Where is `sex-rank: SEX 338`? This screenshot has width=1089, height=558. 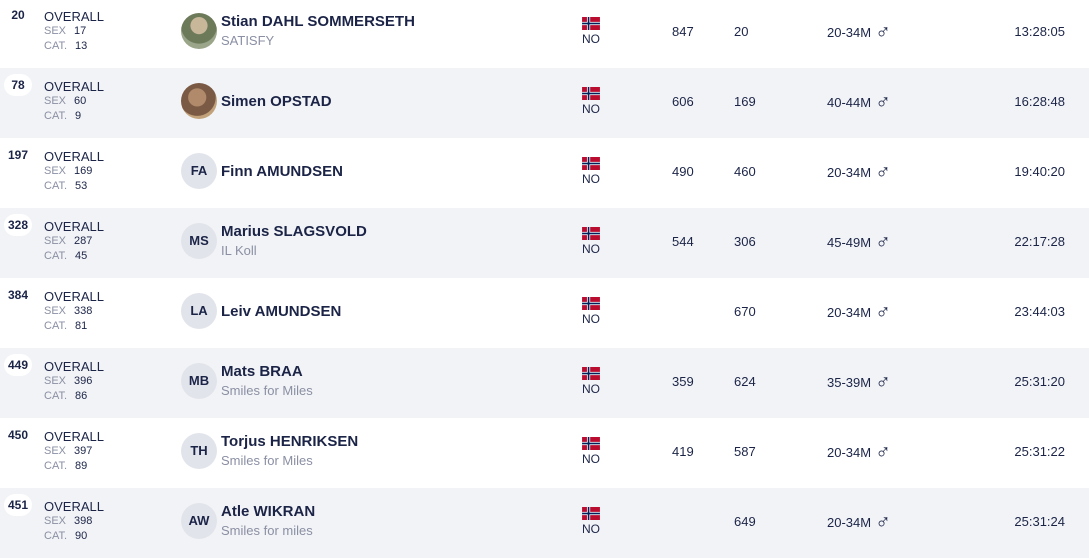 sex-rank: SEX 338 is located at coordinates (68, 311).